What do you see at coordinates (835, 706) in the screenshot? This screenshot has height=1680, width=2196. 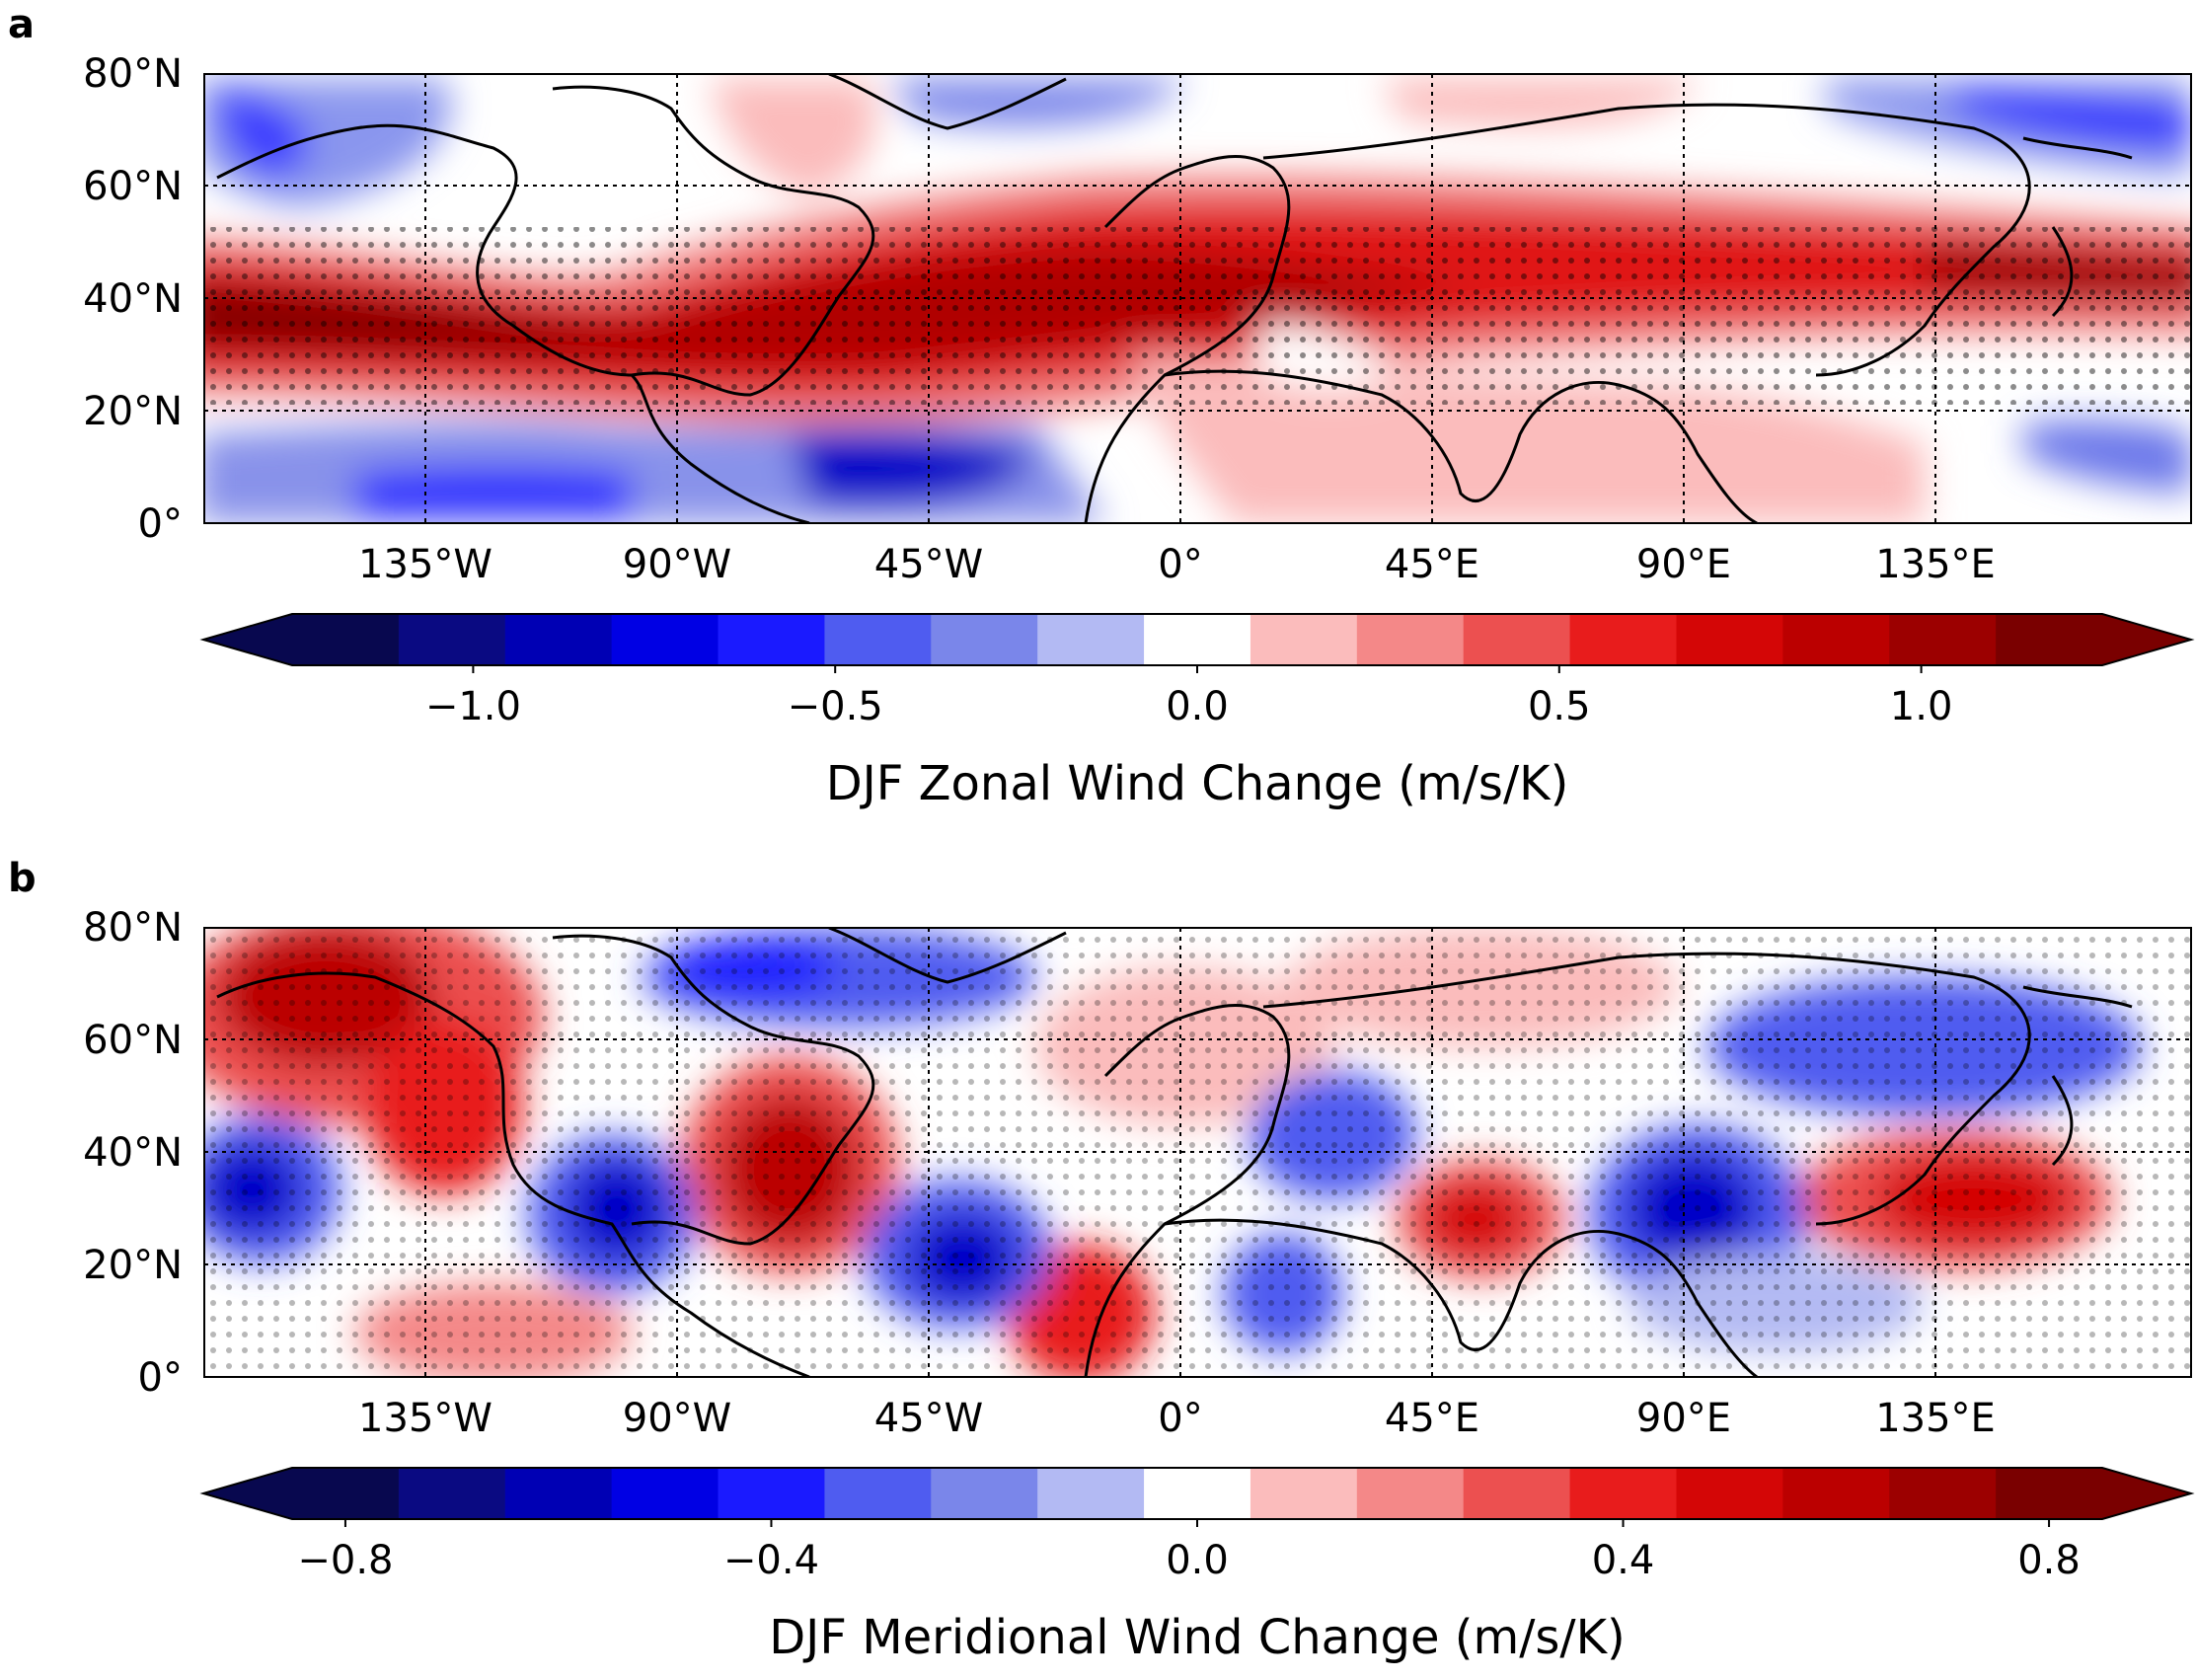 I see `colorbar-tick-label: −0.5` at bounding box center [835, 706].